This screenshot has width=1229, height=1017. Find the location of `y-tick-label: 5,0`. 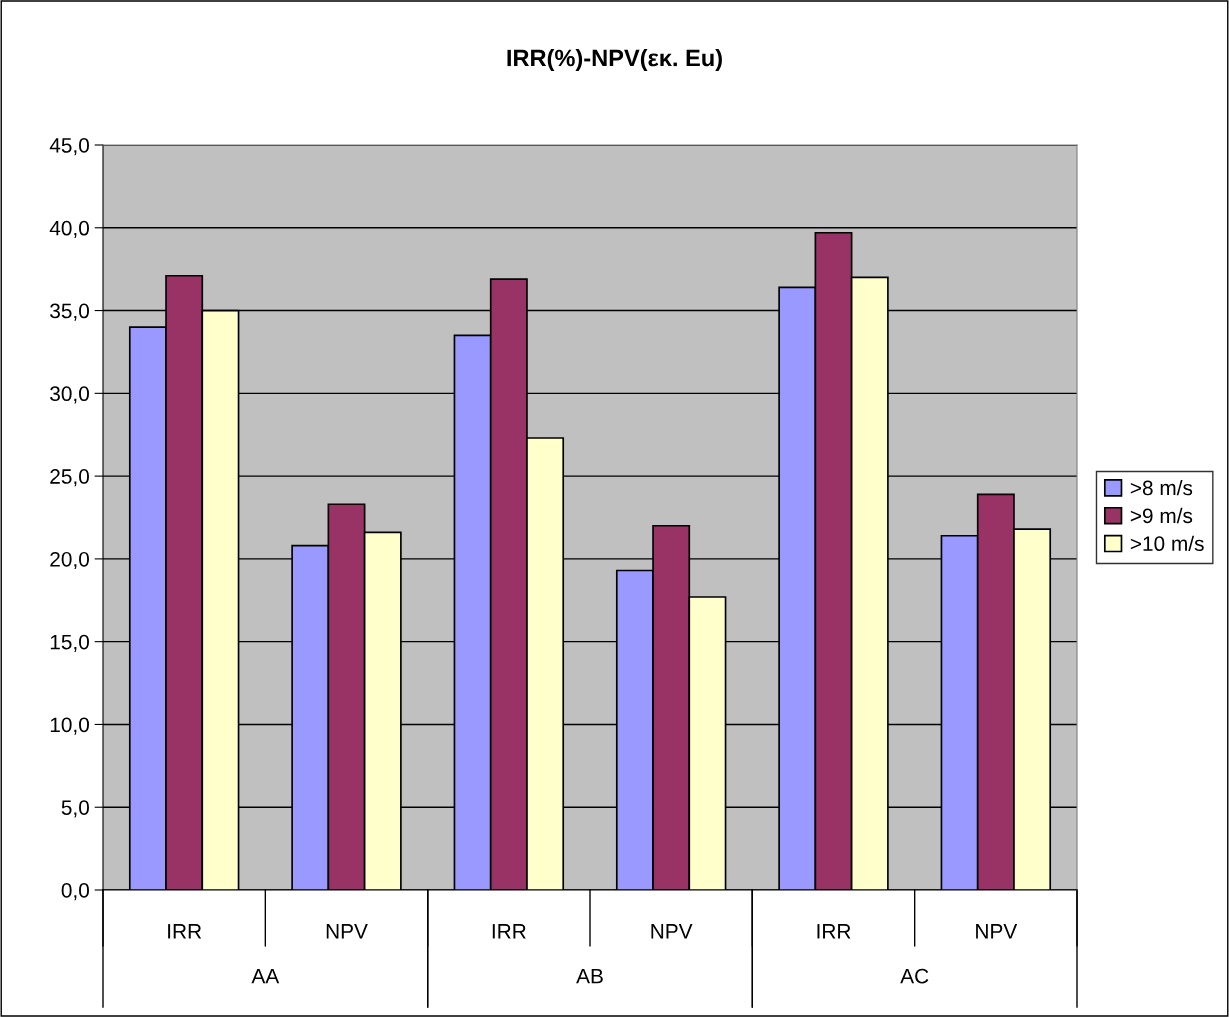

y-tick-label: 5,0 is located at coordinates (75, 809).